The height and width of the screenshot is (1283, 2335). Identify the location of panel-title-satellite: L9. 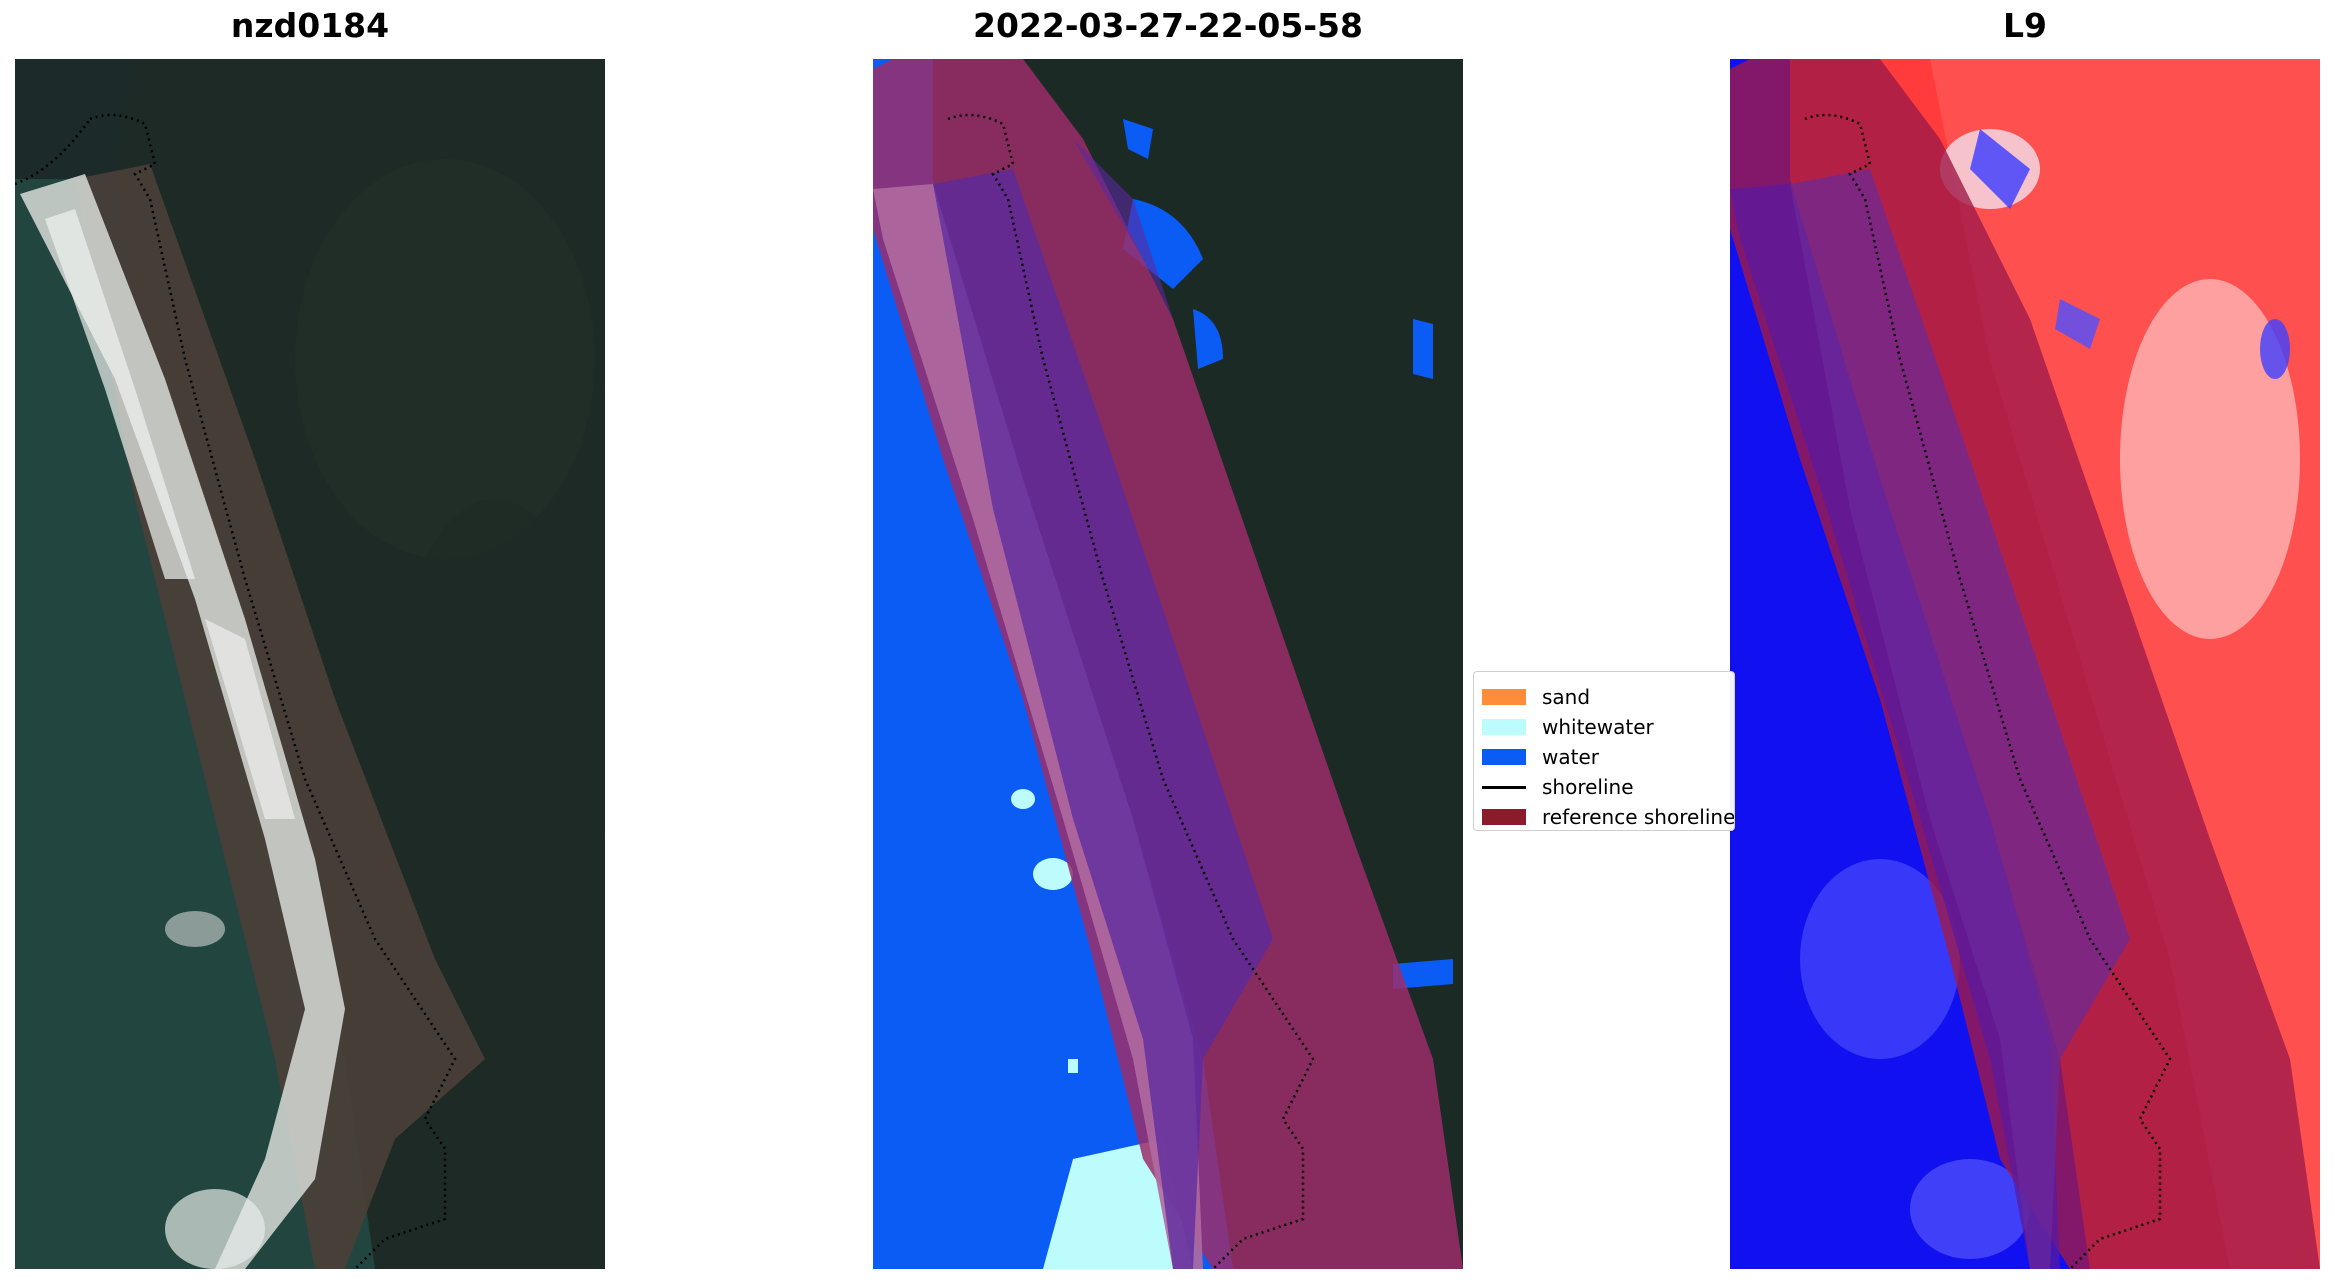
(2025, 25).